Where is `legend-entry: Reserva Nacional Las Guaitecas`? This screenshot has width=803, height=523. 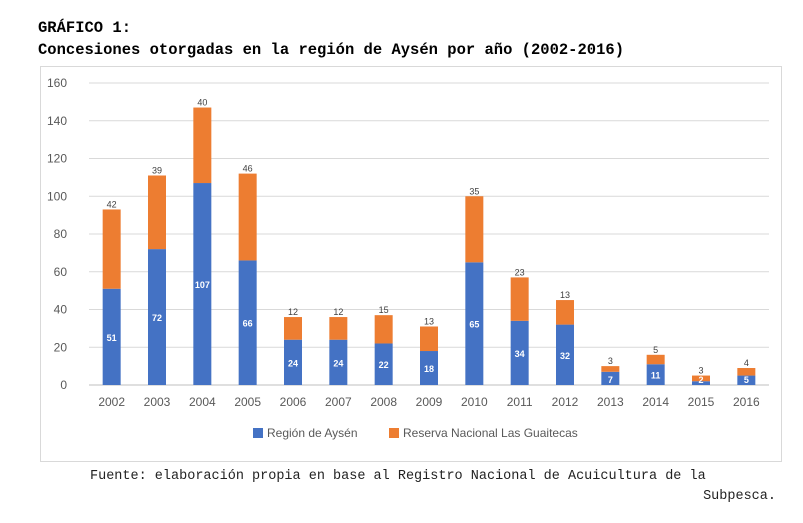
legend-entry: Reserva Nacional Las Guaitecas is located at coordinates (490, 433).